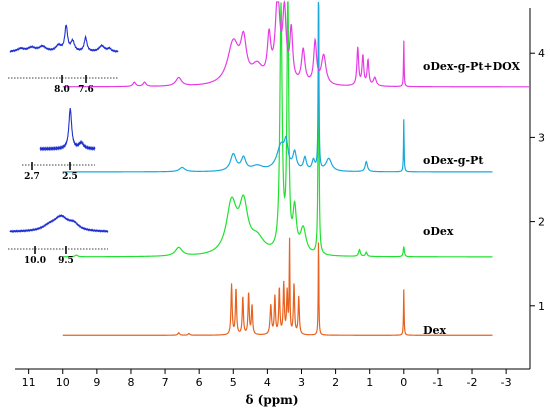 The width and height of the screenshot is (550, 415). What do you see at coordinates (32, 177) in the screenshot?
I see `inset-1-tick-label-0: 2.7` at bounding box center [32, 177].